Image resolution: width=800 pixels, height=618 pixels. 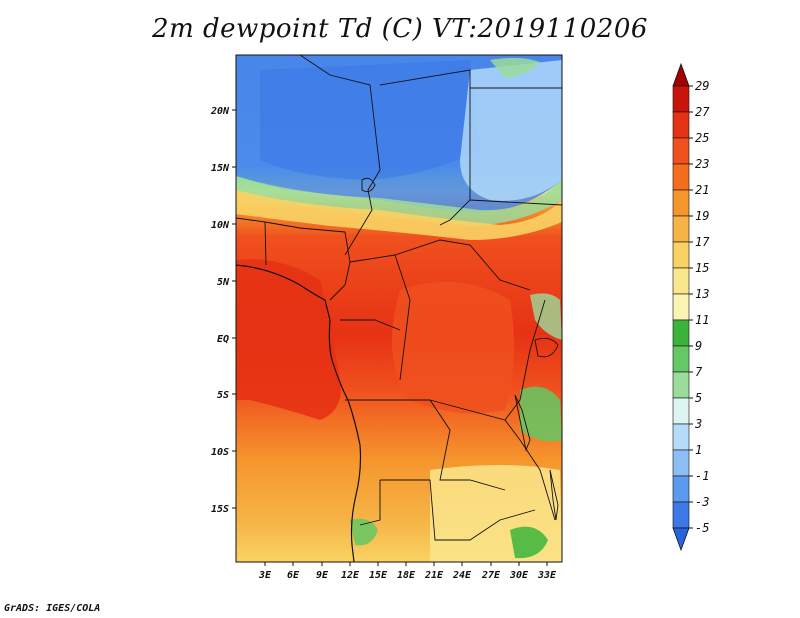 I want to click on lake-chad, so click(x=368, y=185).